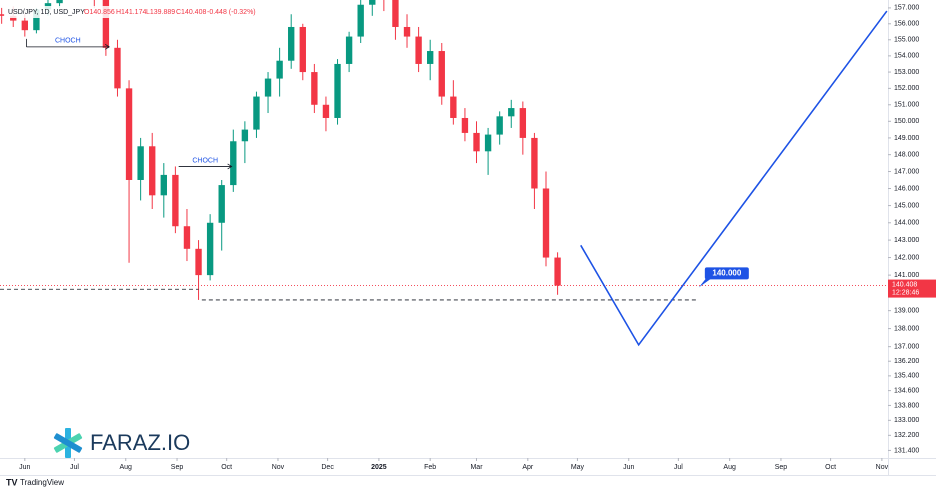 This screenshot has height=492, width=936. What do you see at coordinates (906, 328) in the screenshot?
I see `y-tick-label: 138.000` at bounding box center [906, 328].